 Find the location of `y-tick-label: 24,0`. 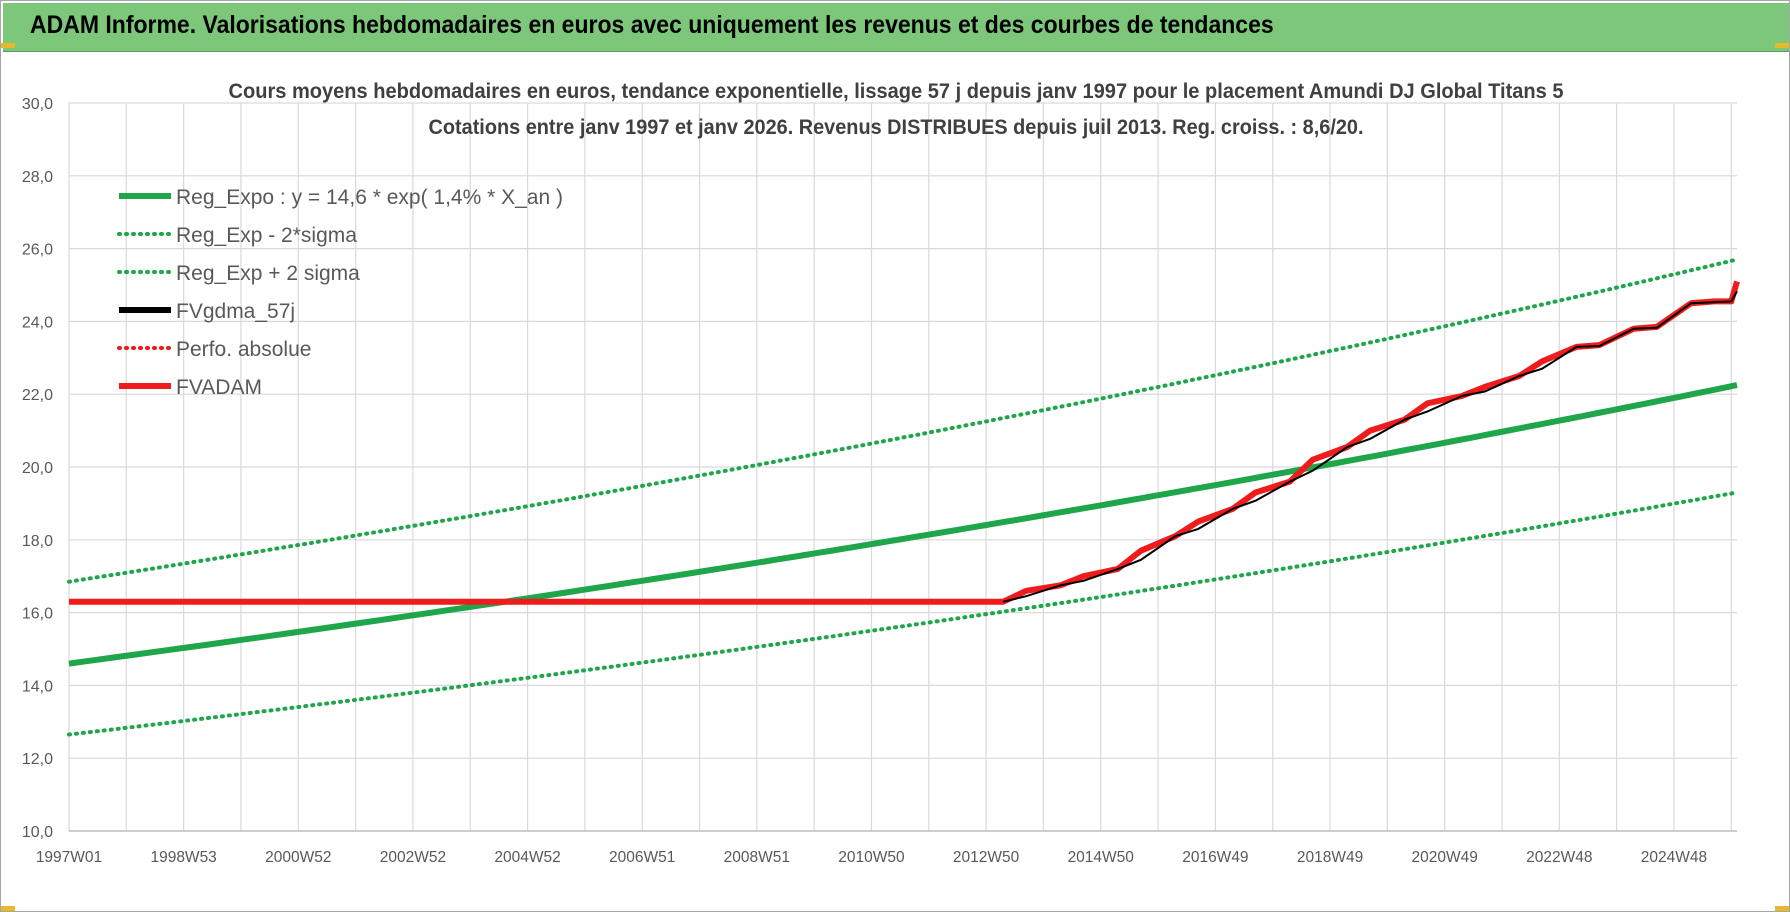

y-tick-label: 24,0 is located at coordinates (37, 322).